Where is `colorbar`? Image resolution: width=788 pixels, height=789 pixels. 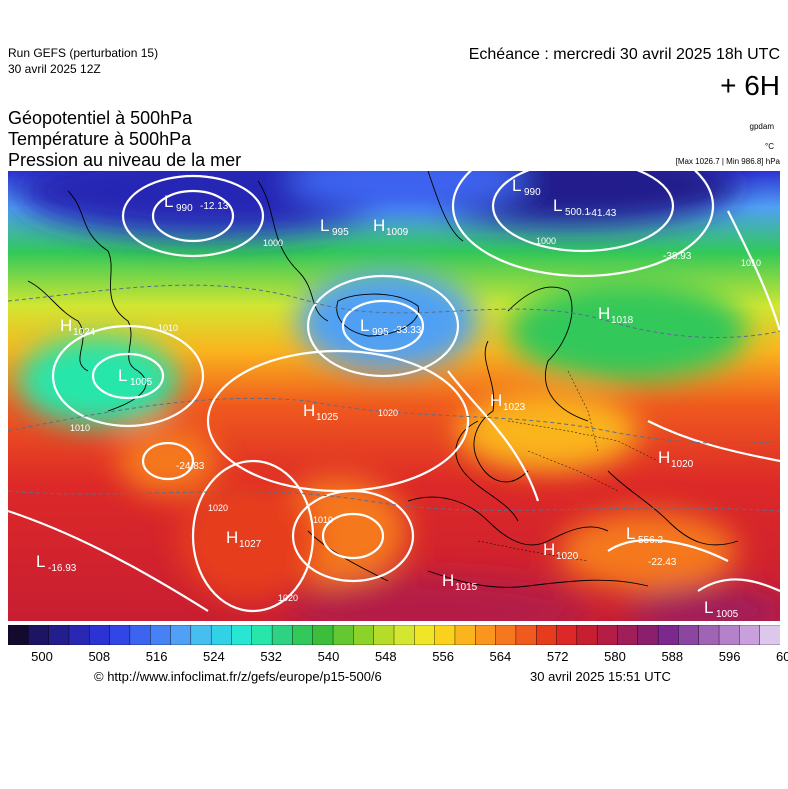
colorbar is located at coordinates (394, 635).